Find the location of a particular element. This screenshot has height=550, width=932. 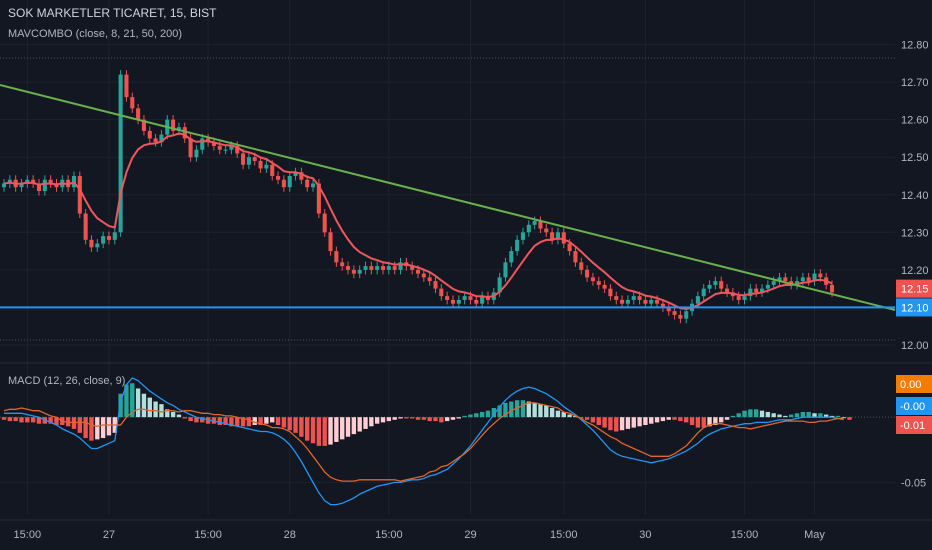

macd-tag-background is located at coordinates (914, 406).